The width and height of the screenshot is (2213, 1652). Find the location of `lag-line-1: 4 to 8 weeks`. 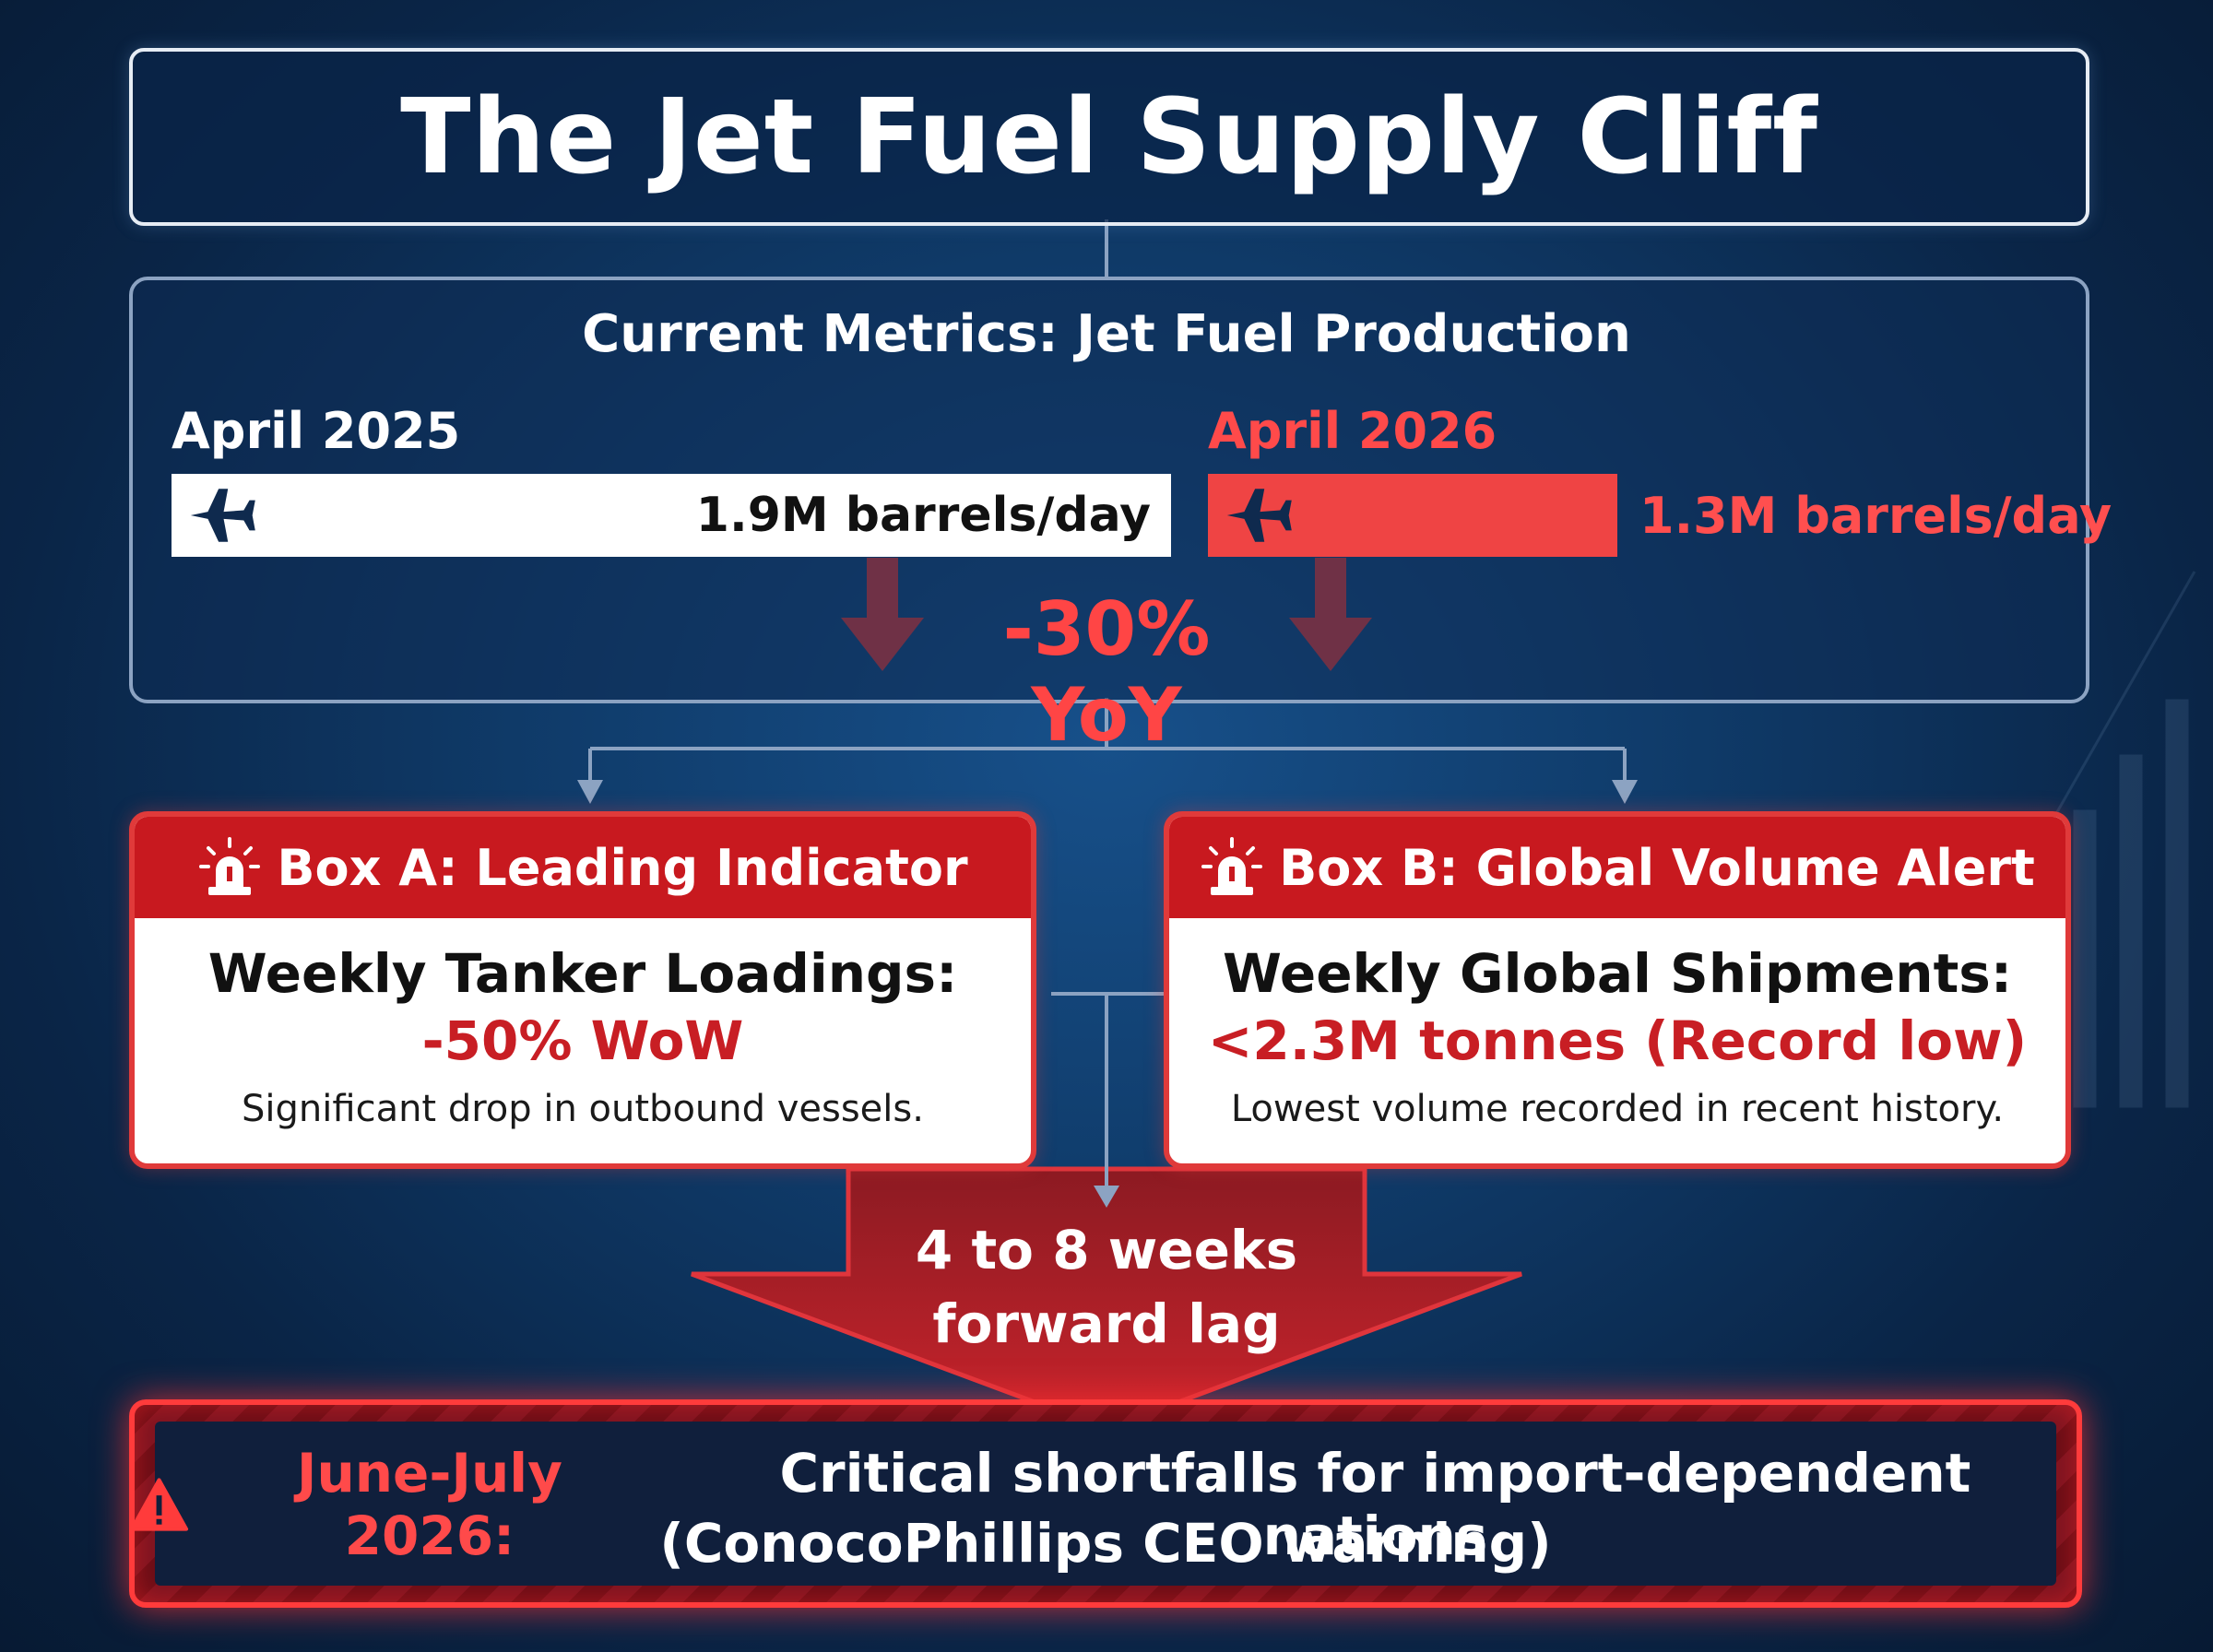

lag-line-1: 4 to 8 weeks is located at coordinates (1106, 1250).